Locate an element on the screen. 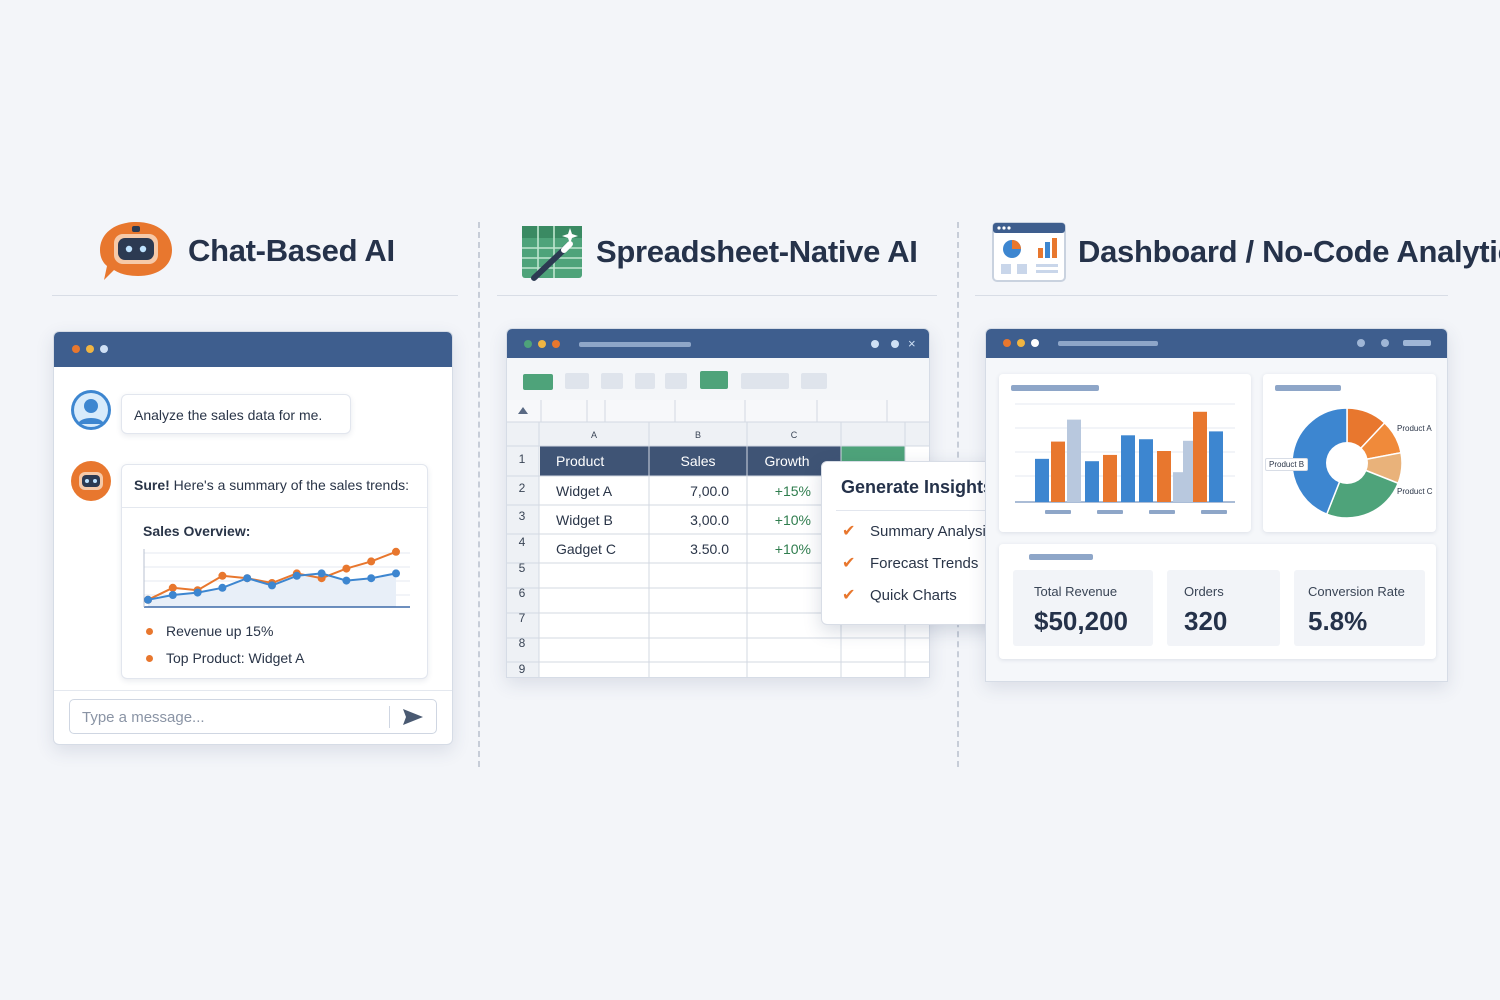 The width and height of the screenshot is (1500, 1000). popup-divider is located at coordinates (923, 510).